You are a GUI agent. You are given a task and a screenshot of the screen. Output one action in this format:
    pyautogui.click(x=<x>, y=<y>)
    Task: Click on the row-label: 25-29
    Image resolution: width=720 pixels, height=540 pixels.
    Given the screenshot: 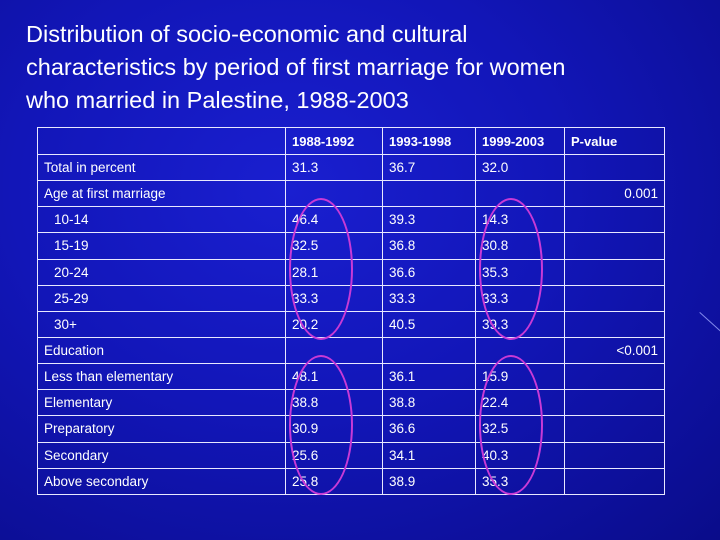 What is the action you would take?
    pyautogui.click(x=161, y=298)
    